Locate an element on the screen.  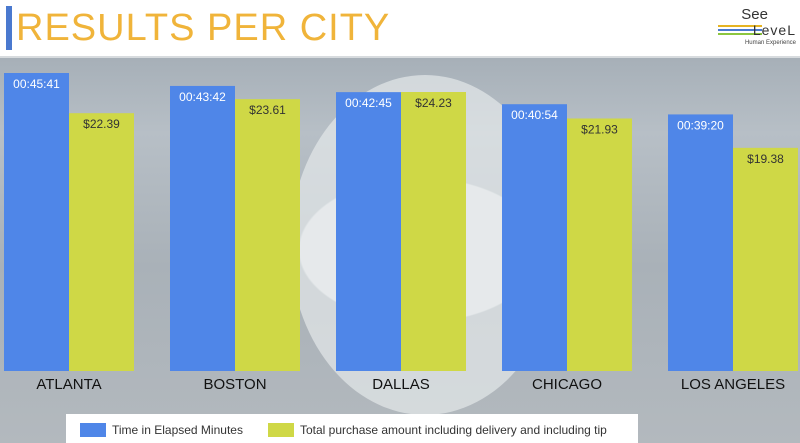
category-label: DALLAS is located at coordinates (401, 384).